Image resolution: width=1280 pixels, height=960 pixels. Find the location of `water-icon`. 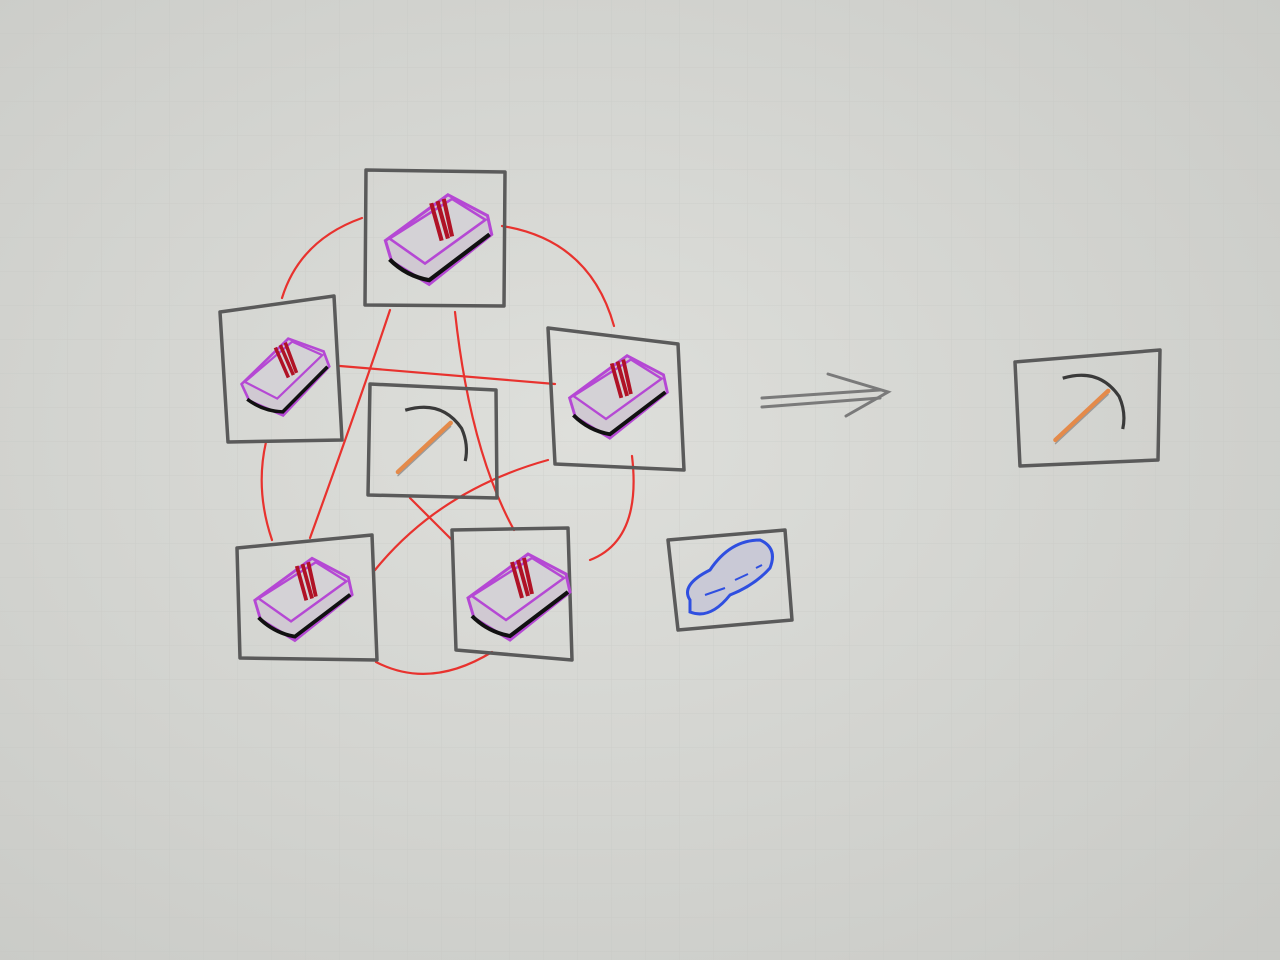

water-icon is located at coordinates (730, 577).